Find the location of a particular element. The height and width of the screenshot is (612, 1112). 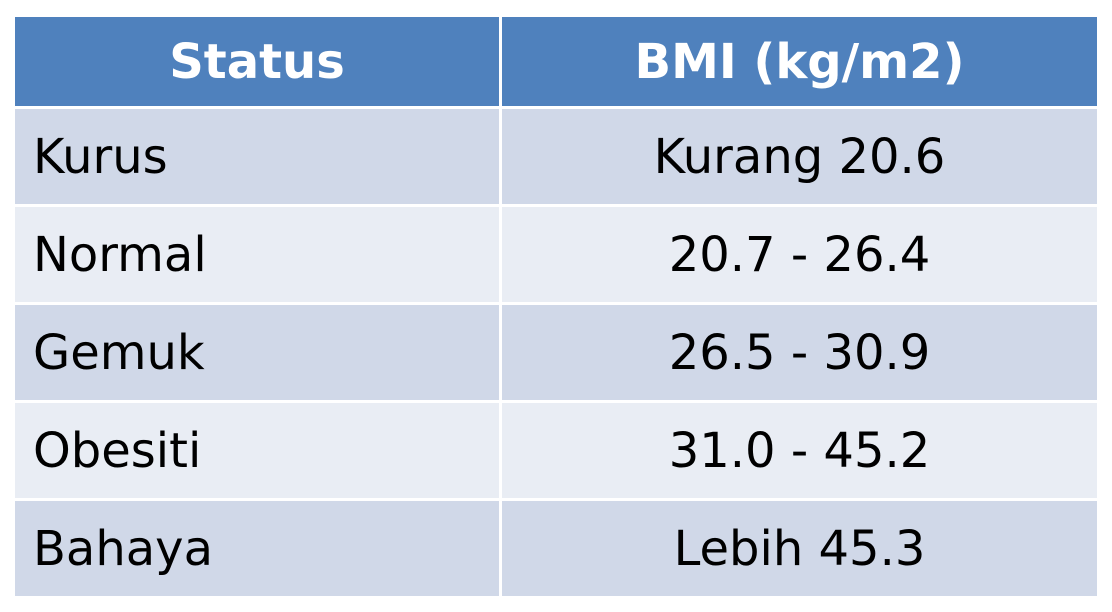

bmi-cell: Kurang 20.6 is located at coordinates (799, 156).